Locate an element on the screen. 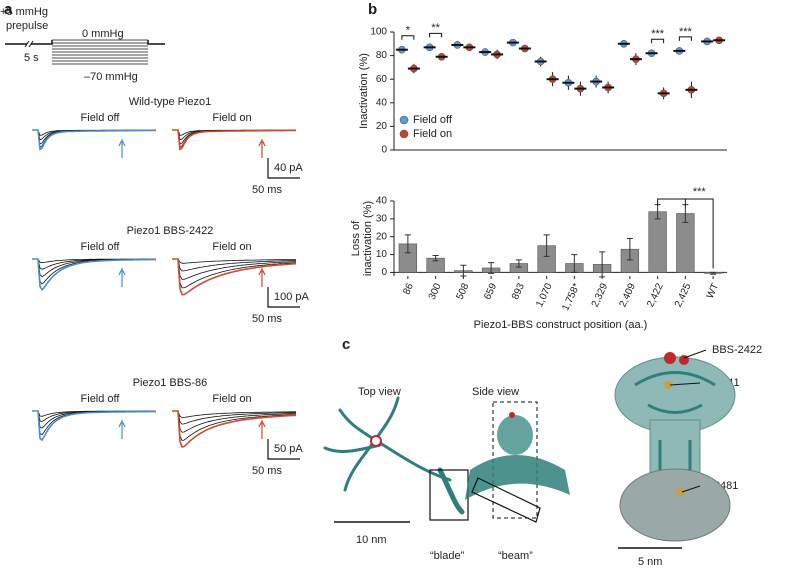  y-axis-label: Loss of is located at coordinates (356, 238).